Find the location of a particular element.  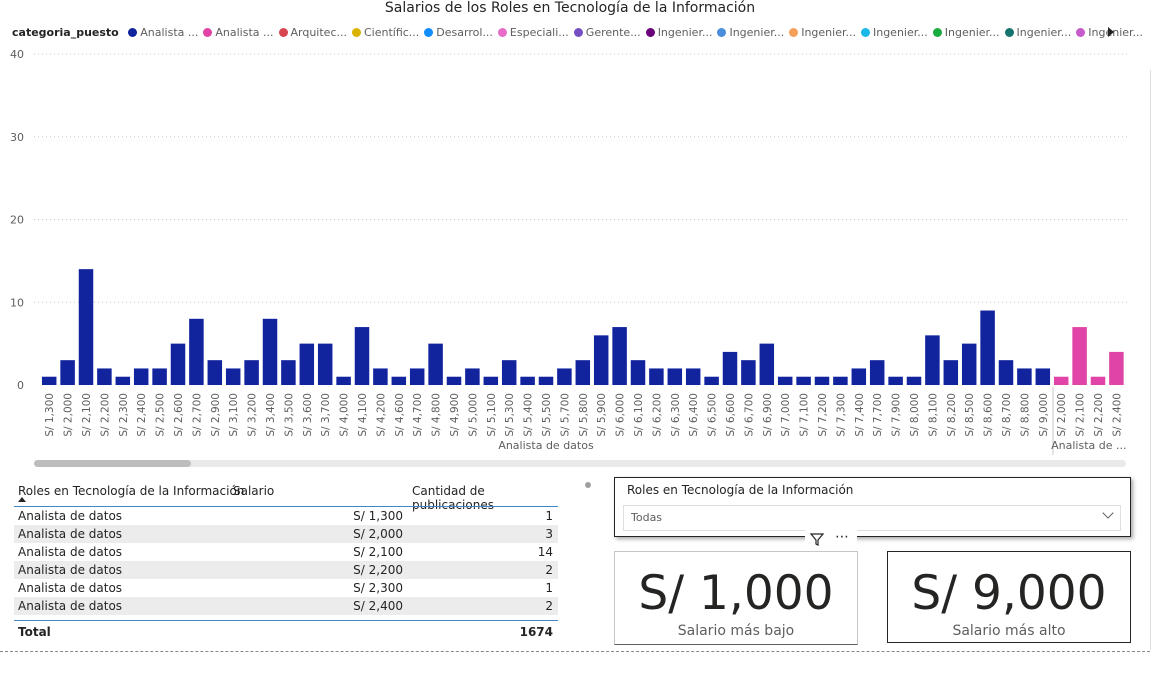

column-header-rol: Roles en Tecnología de la Información is located at coordinates (131, 491).